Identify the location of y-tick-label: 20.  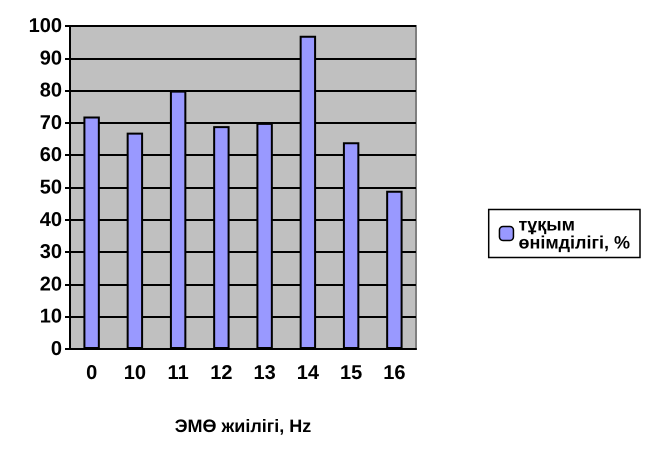
(51, 284).